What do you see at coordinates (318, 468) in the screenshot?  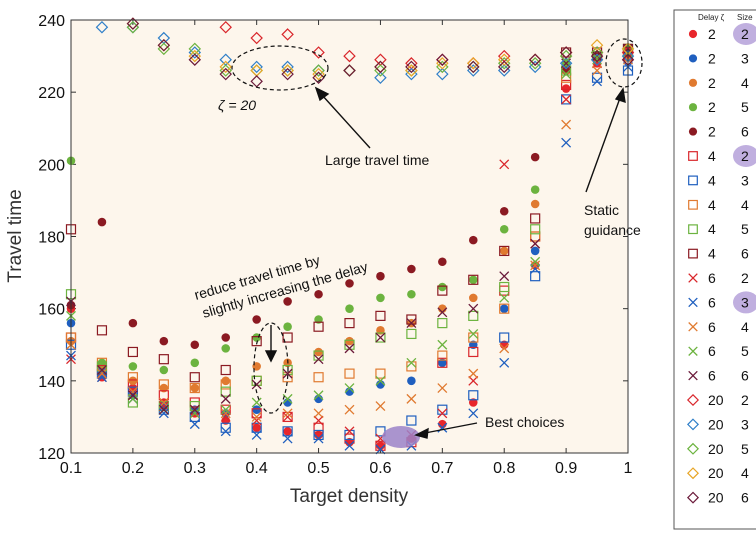 I see `x-tick-label: 0.5` at bounding box center [318, 468].